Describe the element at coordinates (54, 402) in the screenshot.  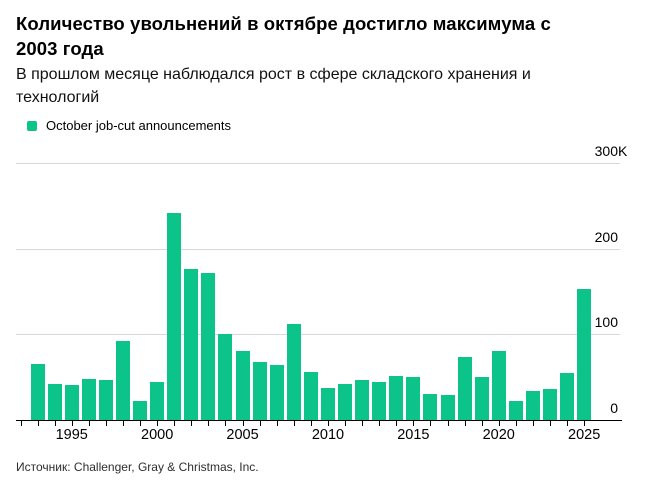
I see `bar-1994` at that location.